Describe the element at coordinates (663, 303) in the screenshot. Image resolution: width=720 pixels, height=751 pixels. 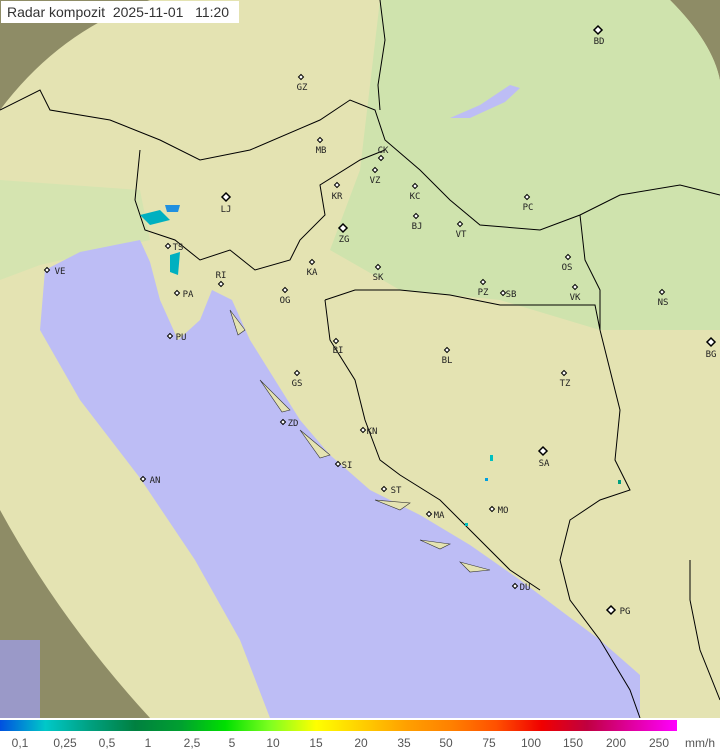
I see `city-label: NS` at that location.